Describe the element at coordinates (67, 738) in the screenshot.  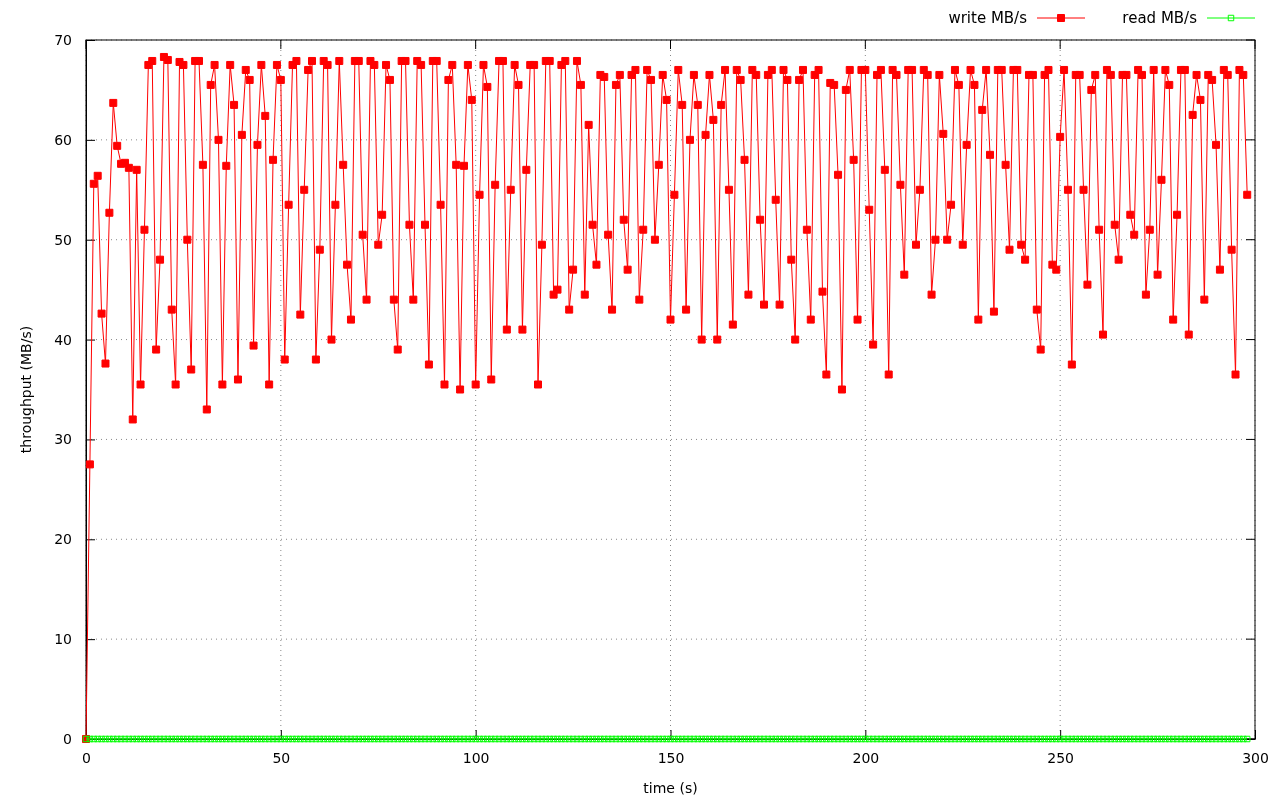
I see `y-tick-label: 0` at that location.